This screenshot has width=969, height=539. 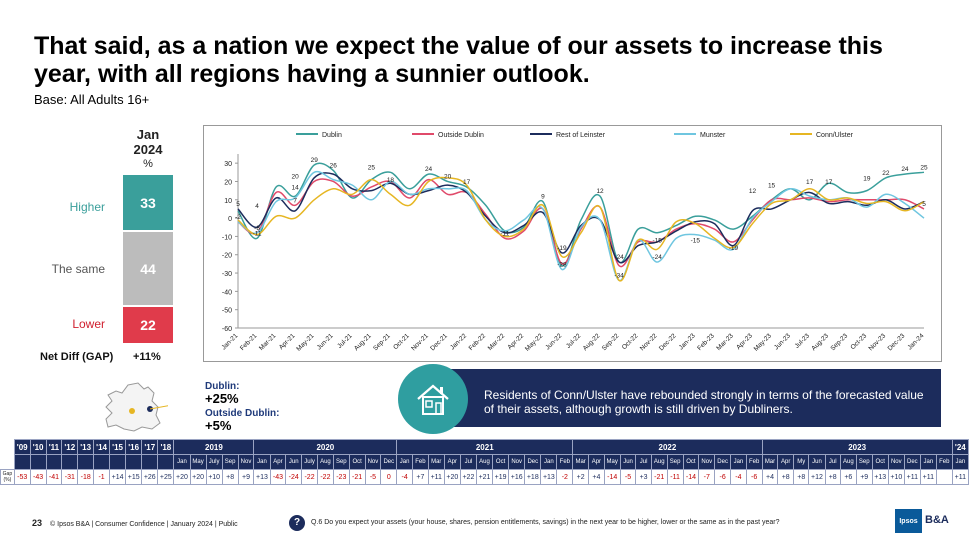 I want to click on series-line-munster, so click(x=581, y=226).